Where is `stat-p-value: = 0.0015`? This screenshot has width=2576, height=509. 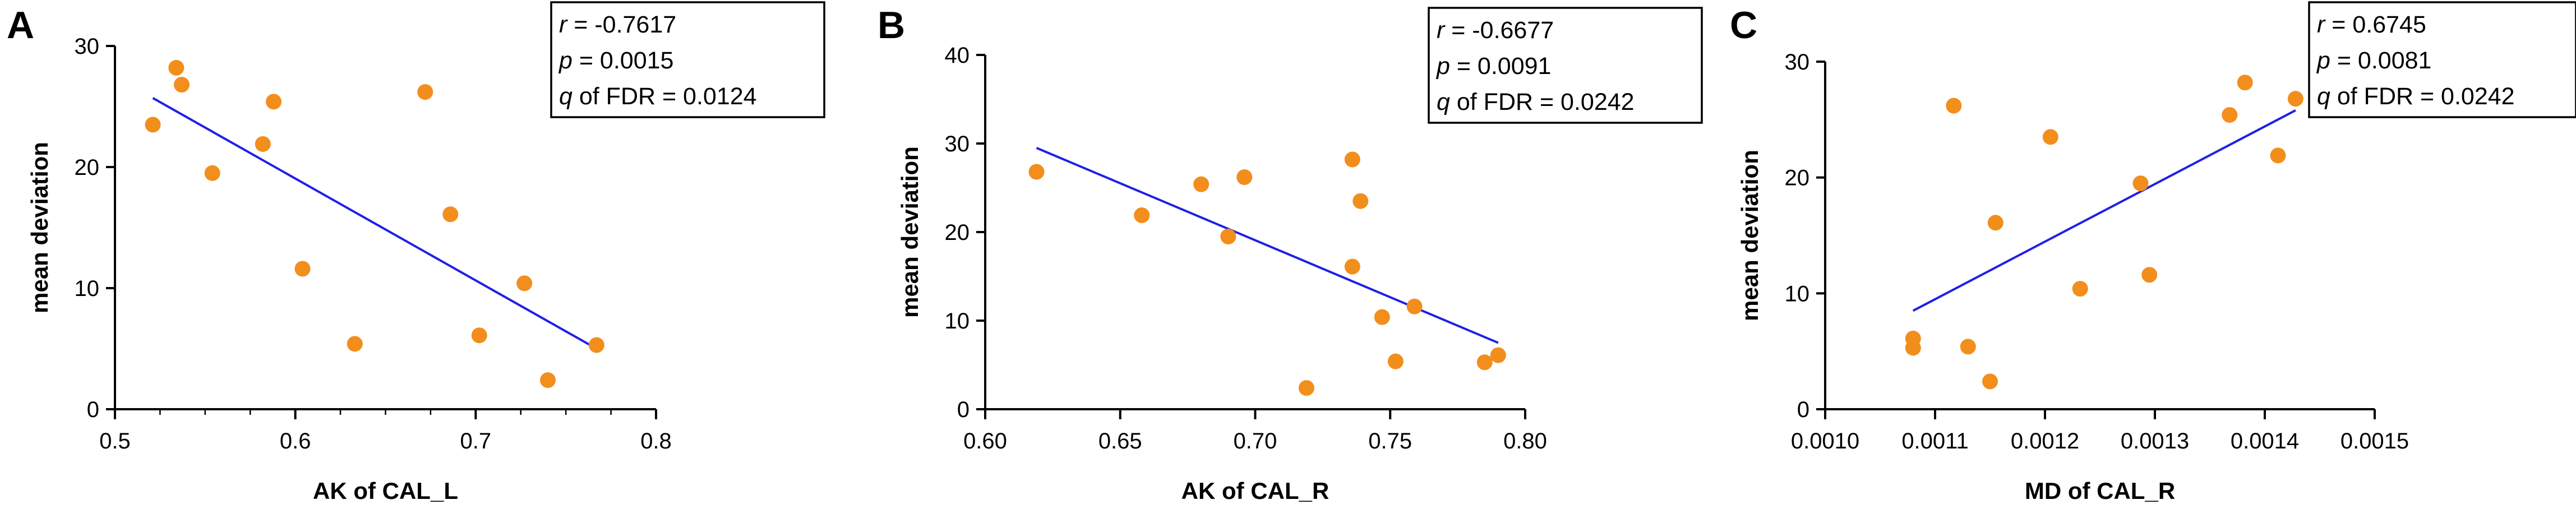 stat-p-value: = 0.0015 is located at coordinates (623, 60).